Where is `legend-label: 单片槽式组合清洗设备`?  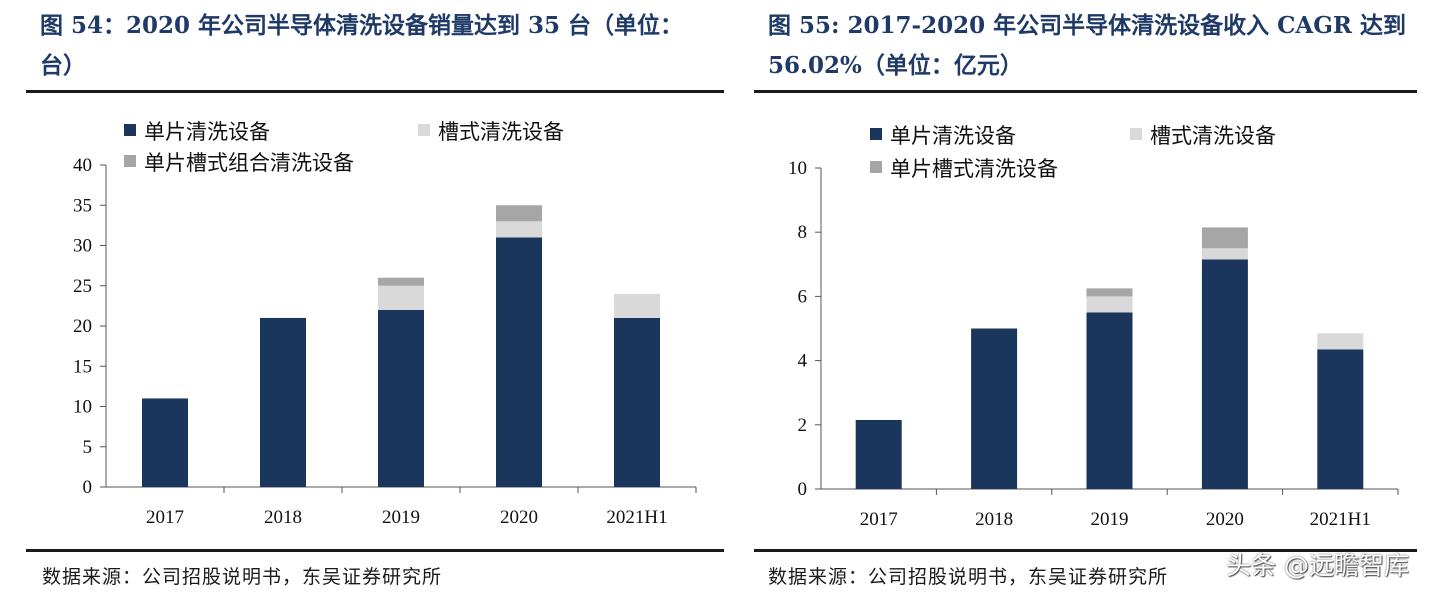 legend-label: 单片槽式组合清洗设备 is located at coordinates (249, 163).